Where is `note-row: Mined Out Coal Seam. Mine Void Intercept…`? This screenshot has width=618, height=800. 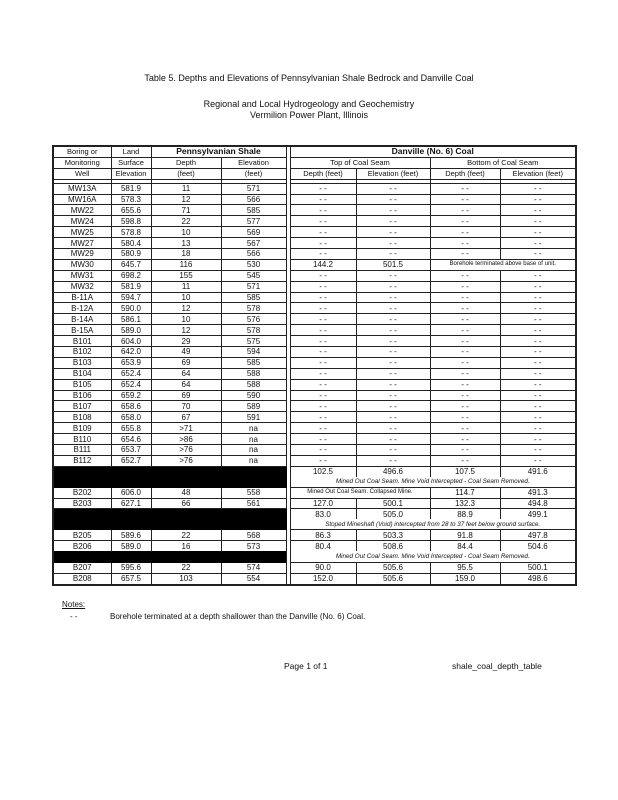
note-row: Mined Out Coal Seam. Mine Void Intercept… is located at coordinates (315, 482).